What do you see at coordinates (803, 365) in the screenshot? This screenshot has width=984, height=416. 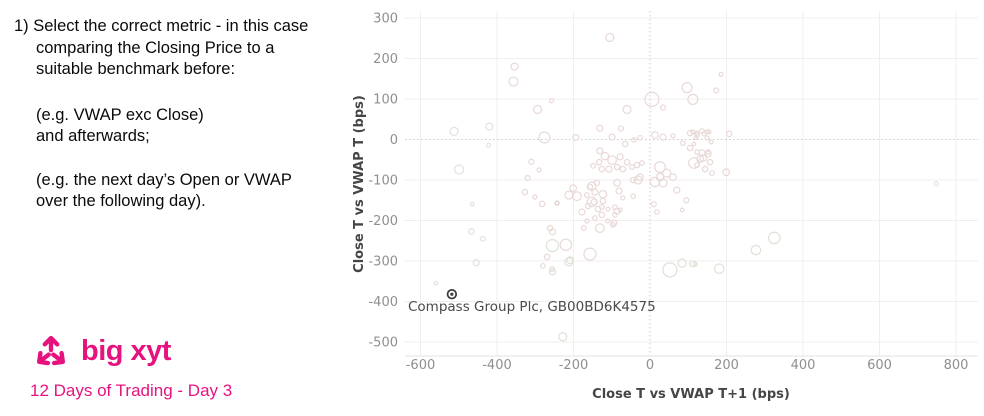 I see `svg-text: 400` at bounding box center [803, 365].